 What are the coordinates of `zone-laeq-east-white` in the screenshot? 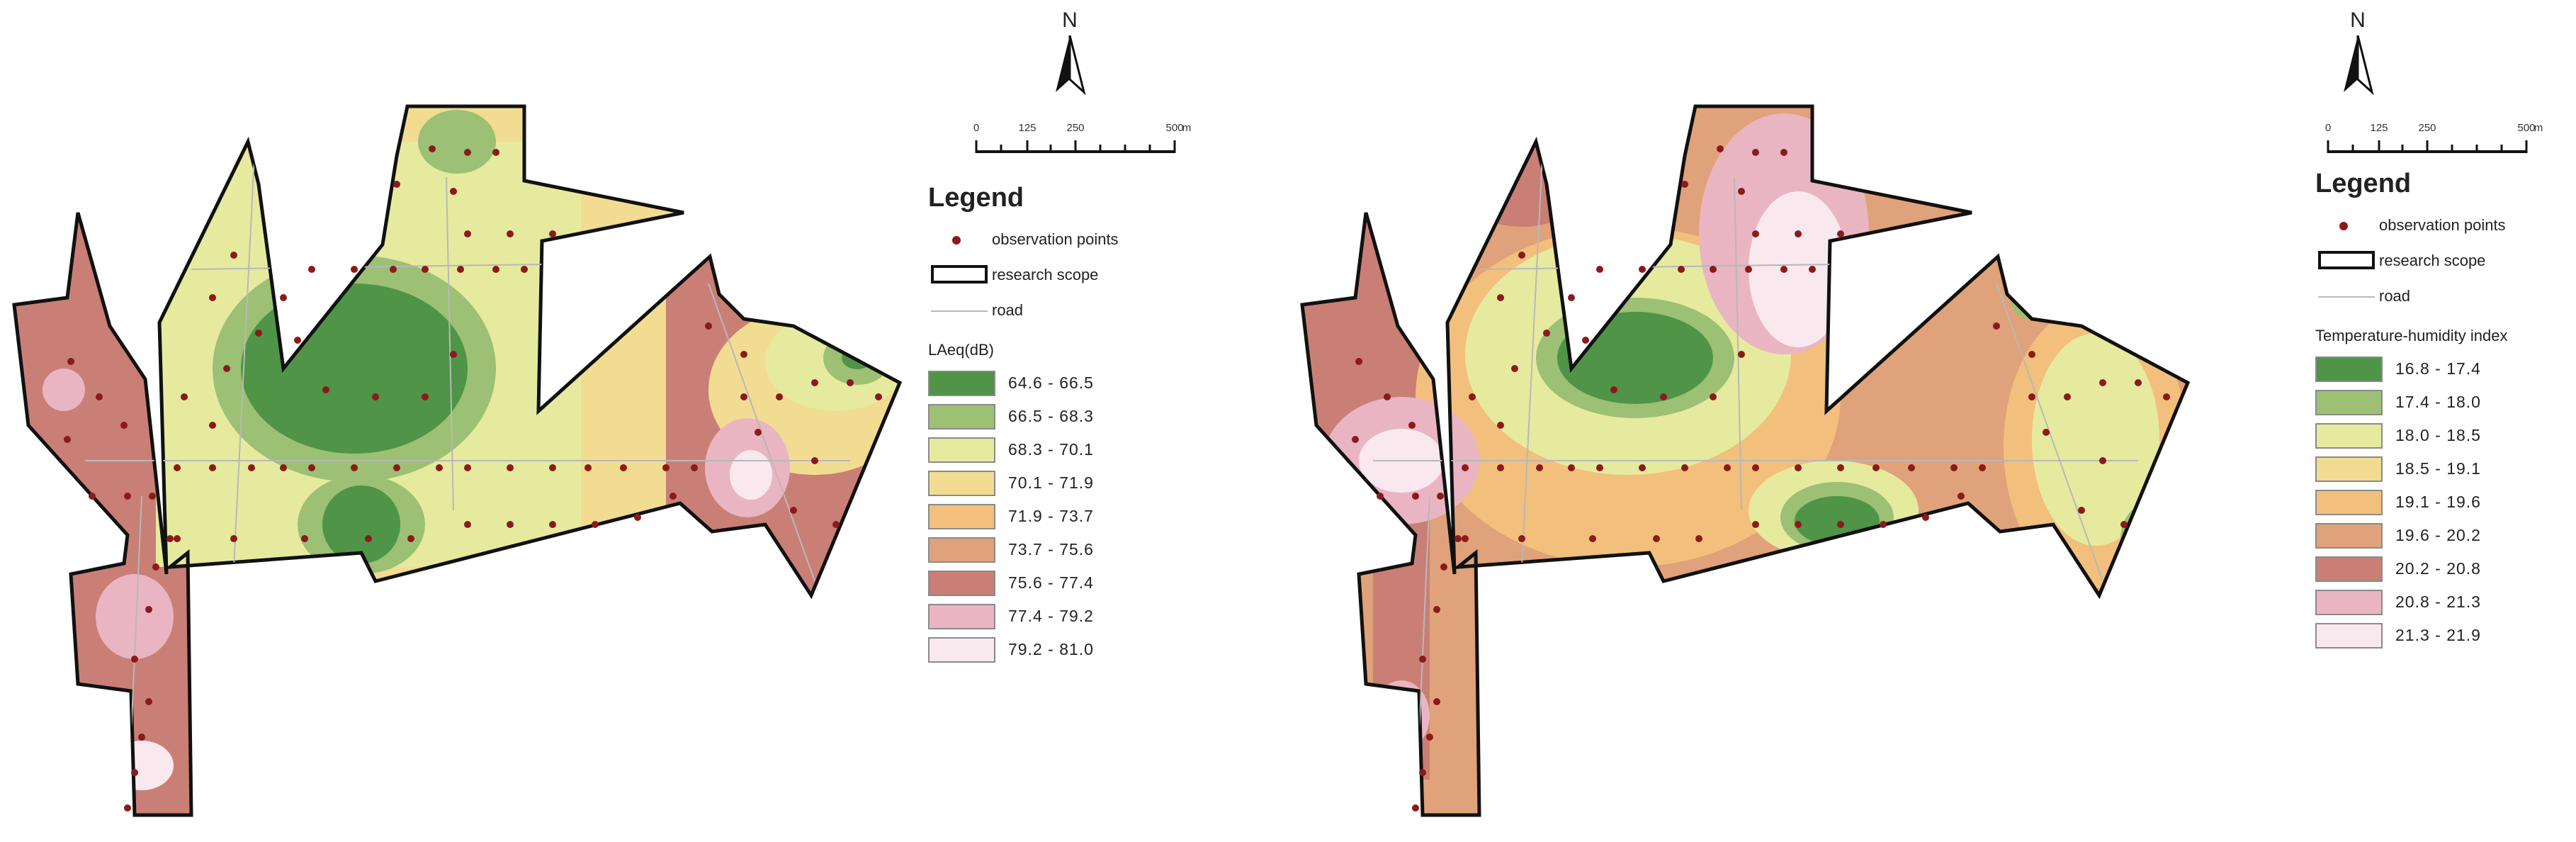 It's located at (751, 475).